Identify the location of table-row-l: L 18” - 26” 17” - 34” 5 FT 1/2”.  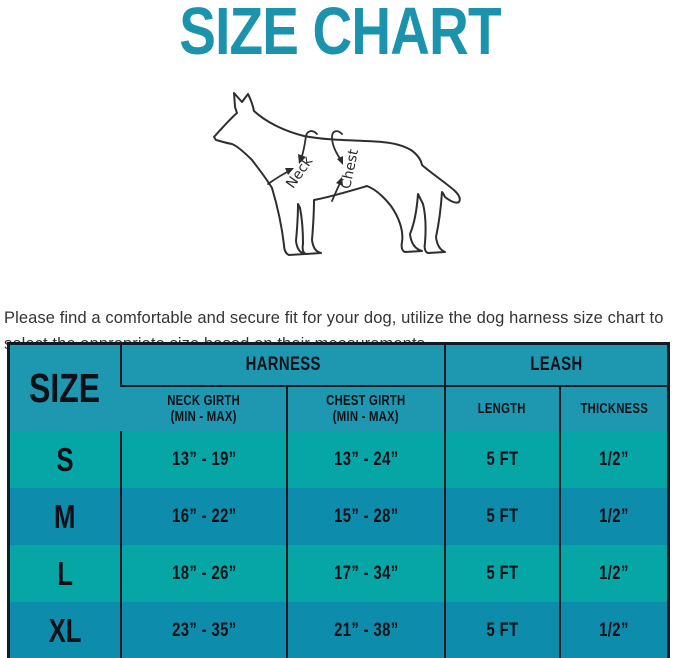
(338, 573).